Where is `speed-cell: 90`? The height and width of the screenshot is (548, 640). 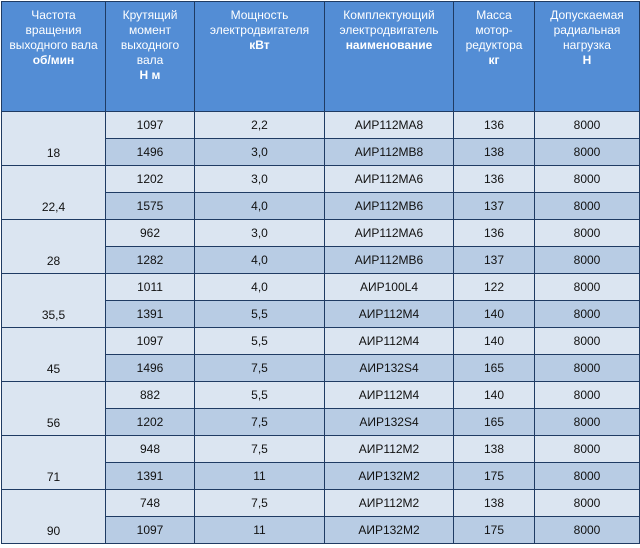
speed-cell: 90 is located at coordinates (53, 516).